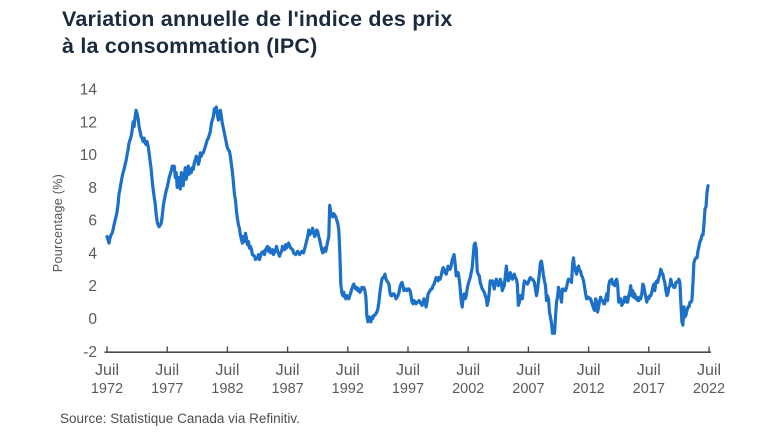 The width and height of the screenshot is (780, 439). I want to click on x-tick-label-year: 1982, so click(227, 389).